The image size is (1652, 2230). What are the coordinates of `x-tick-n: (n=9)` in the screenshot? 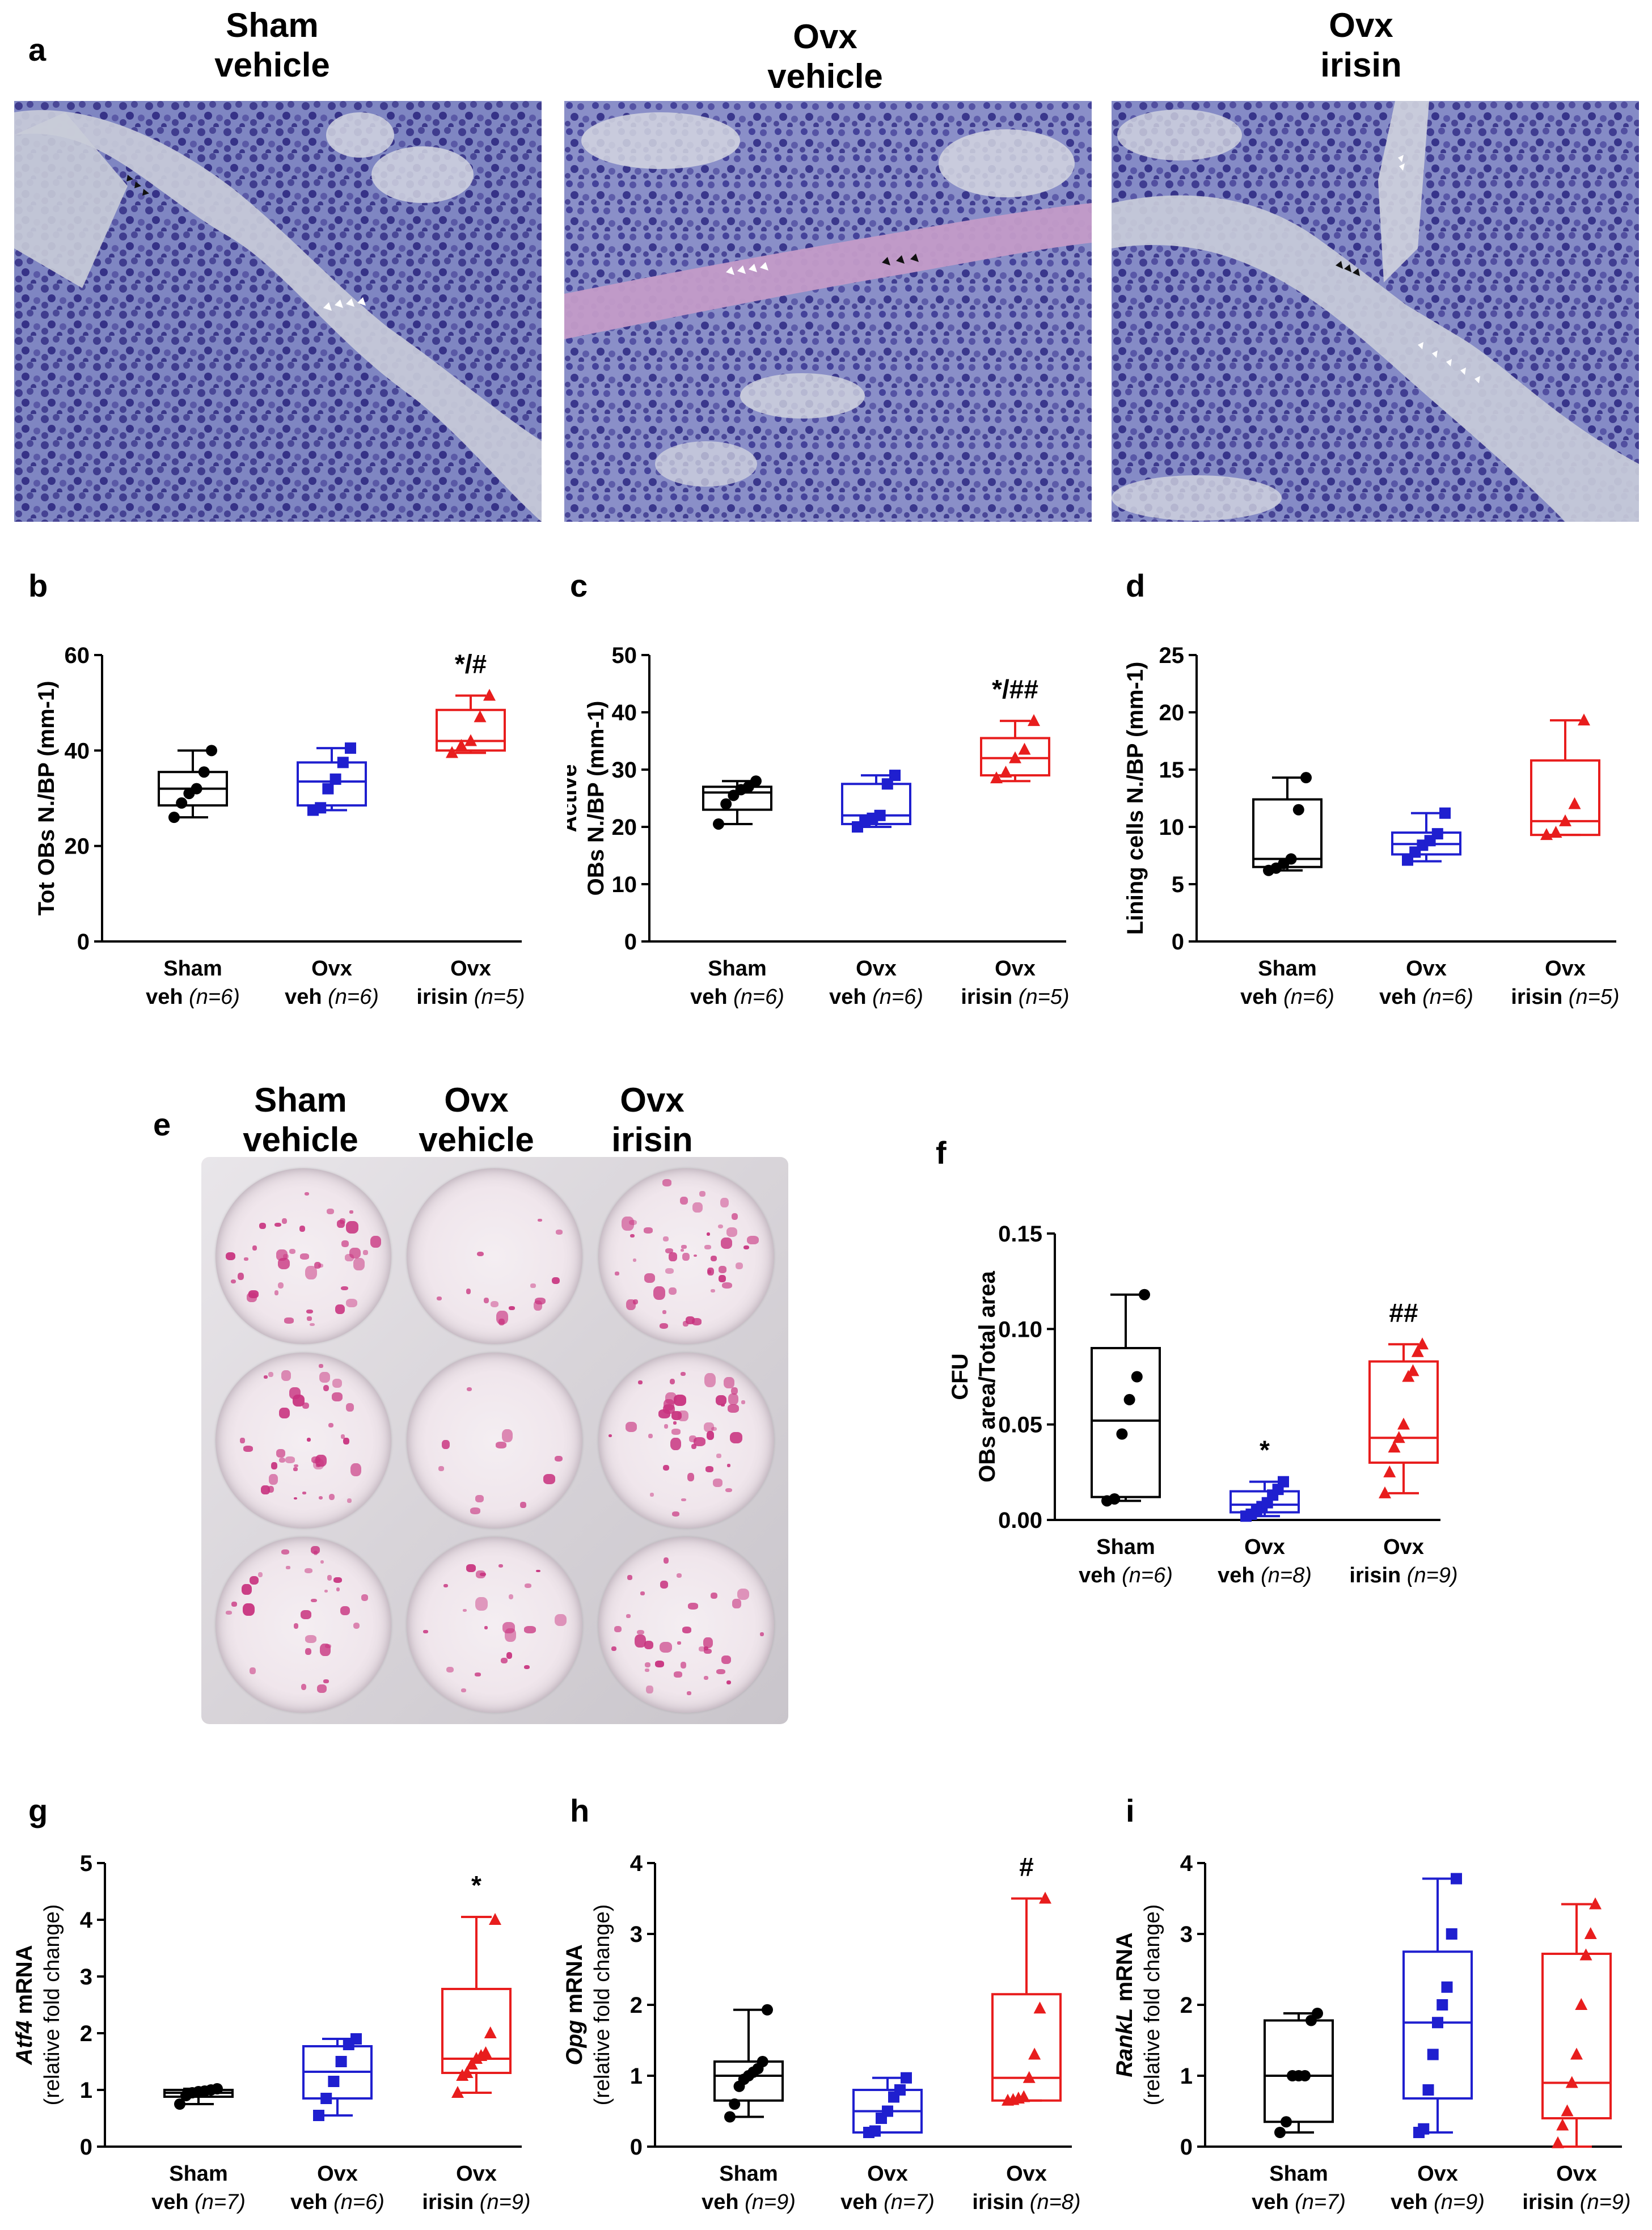 It's located at (505, 2202).